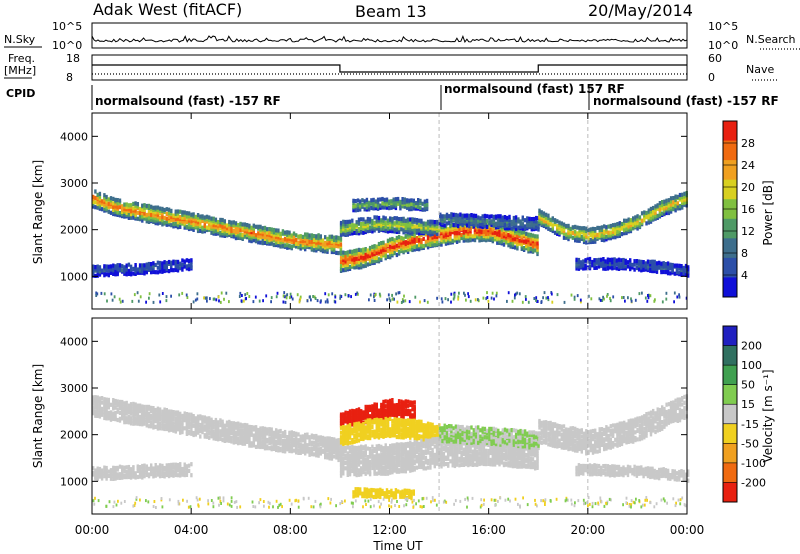 The height and width of the screenshot is (554, 800). I want to click on nsearch-tick-bottom: 10^0, so click(723, 45).